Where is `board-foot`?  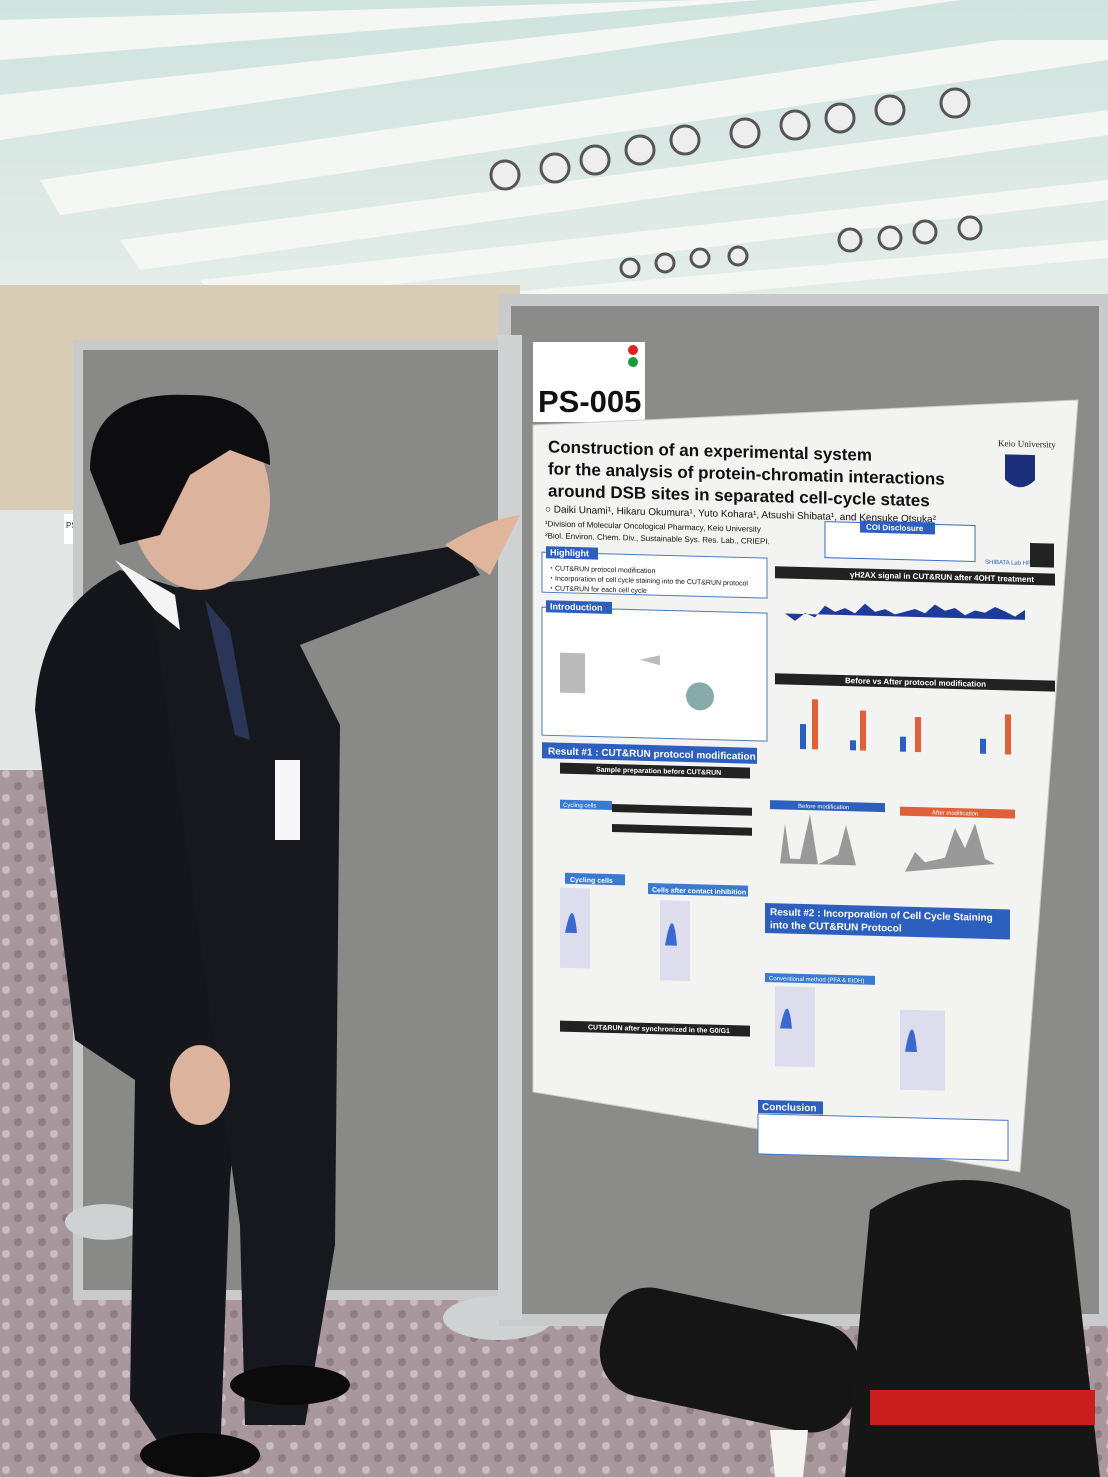 board-foot is located at coordinates (105, 1222).